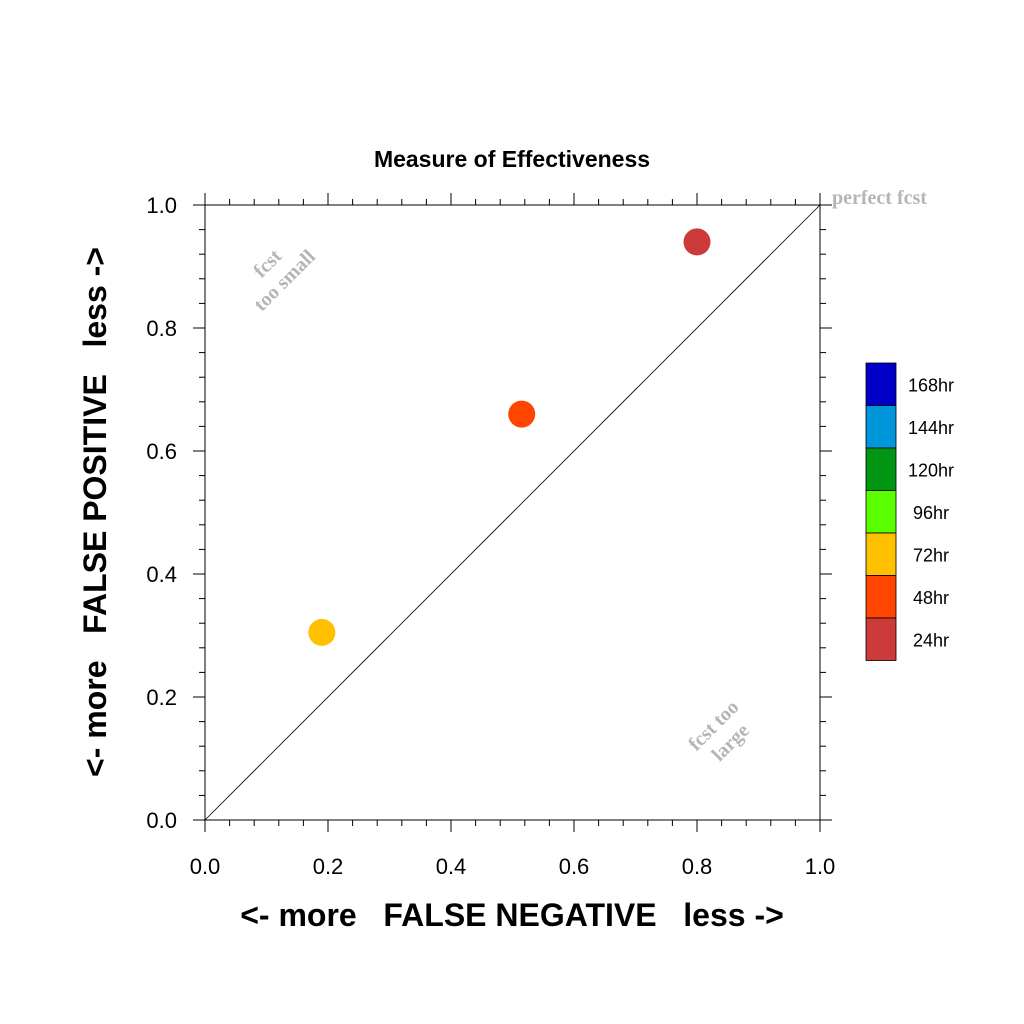 The image size is (1024, 1024). I want to click on y-tick-label: 0.2, so click(161, 697).